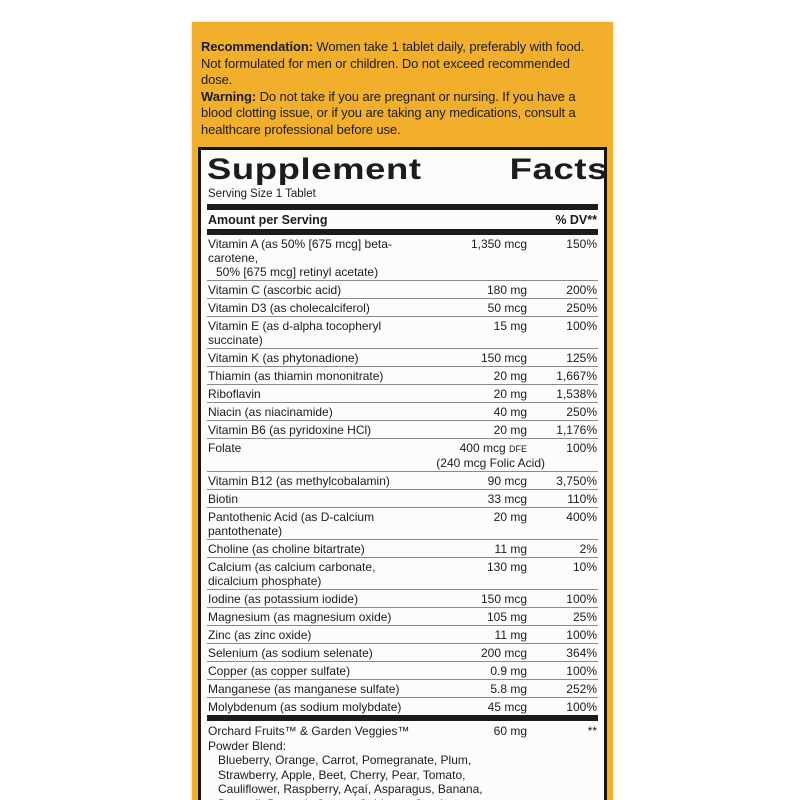 This screenshot has height=800, width=800. I want to click on nutrient-row: Choline (as choline bitartrate) 11 mg 2%, so click(402, 548).